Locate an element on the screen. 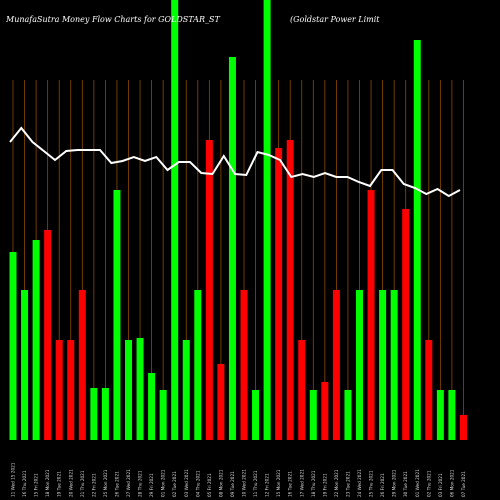 This screenshot has height=500, width=500. x-tick-label: 19 Fri 2021 is located at coordinates (324, 485).